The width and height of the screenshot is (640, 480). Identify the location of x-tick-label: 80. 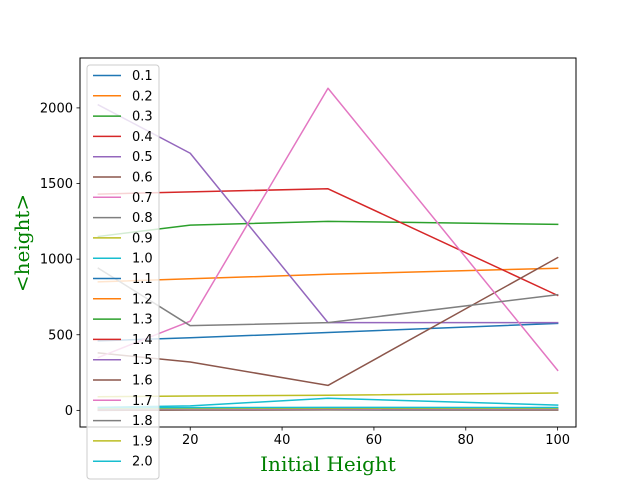
(466, 440).